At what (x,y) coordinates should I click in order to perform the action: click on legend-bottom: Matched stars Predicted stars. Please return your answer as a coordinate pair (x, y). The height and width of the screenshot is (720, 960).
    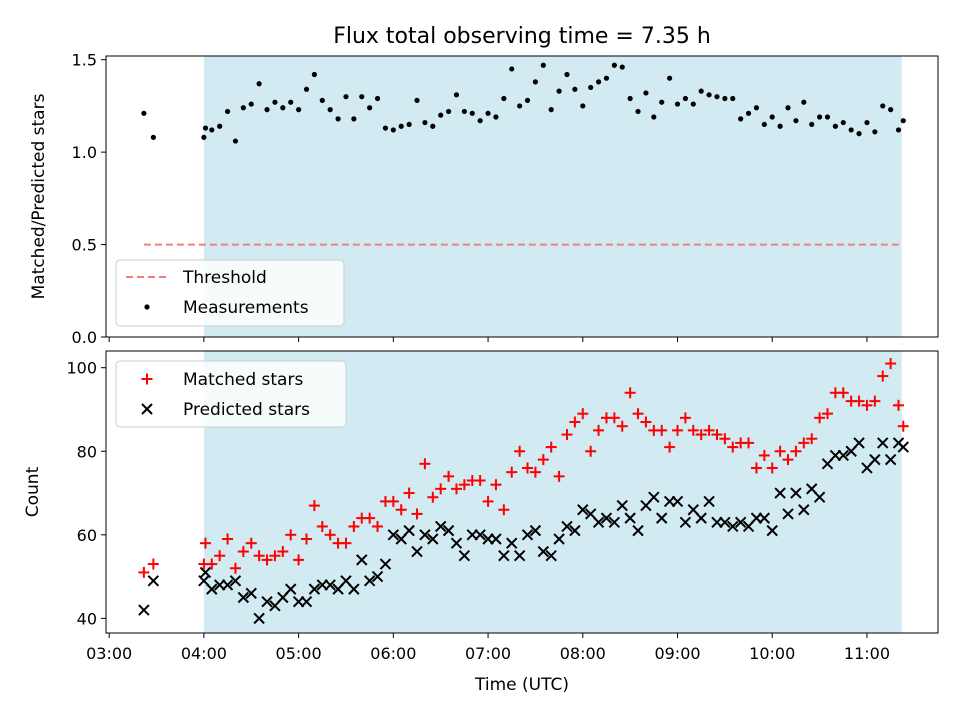
    Looking at the image, I should click on (231, 394).